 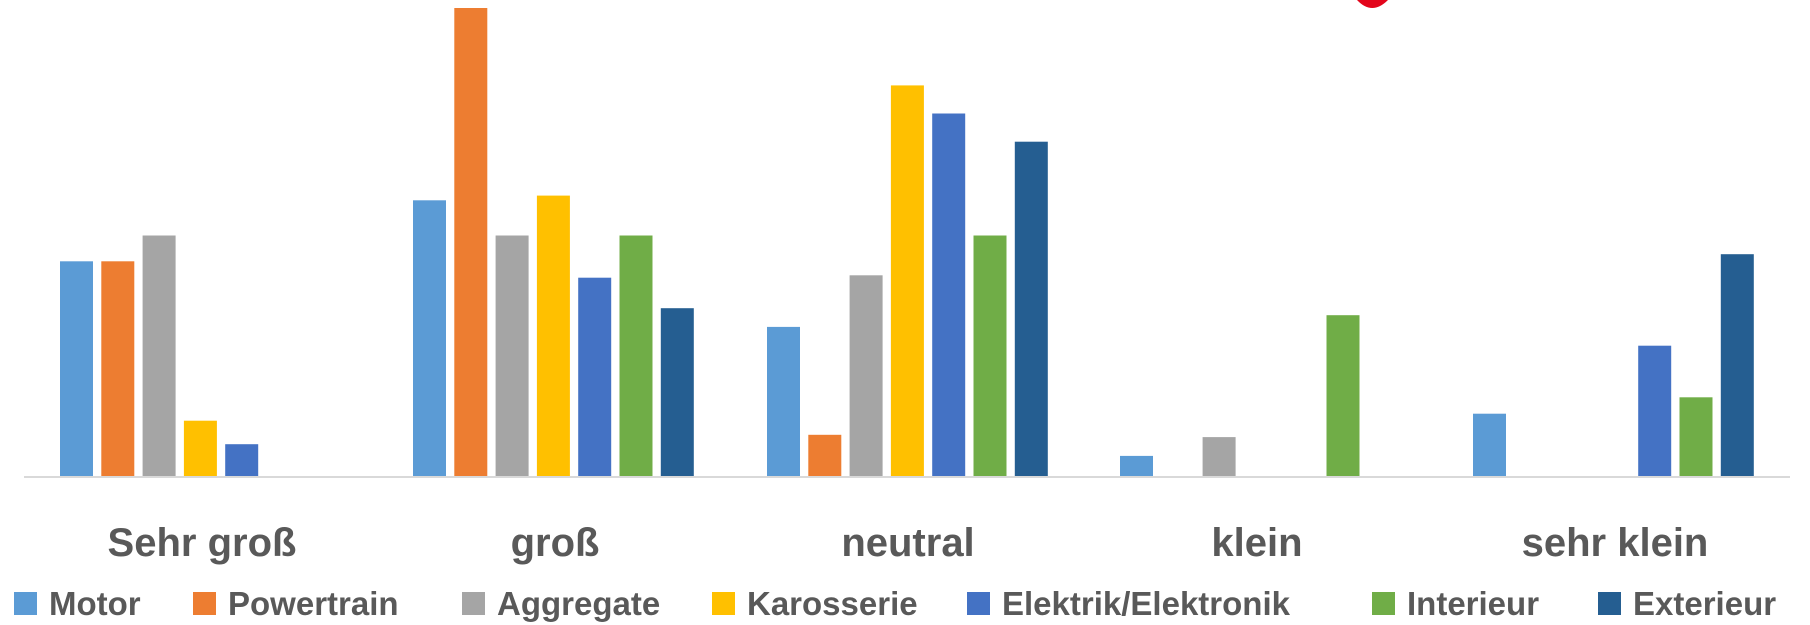 I want to click on category-label: sehr klein, so click(x=1615, y=543).